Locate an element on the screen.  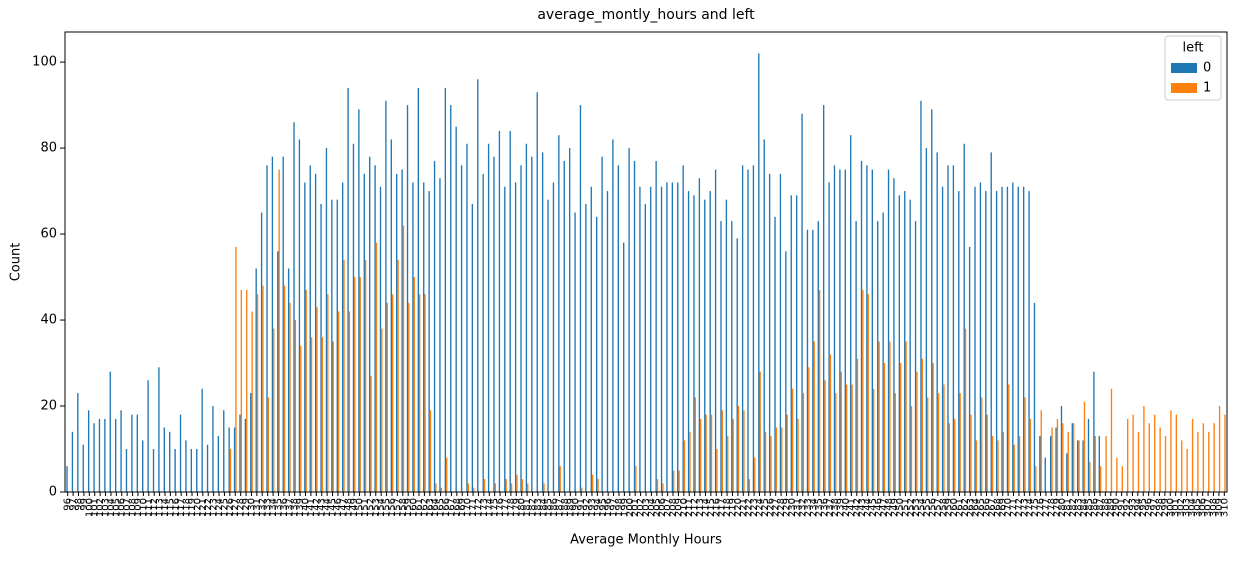
x-tick-label: 173 is located at coordinates (484, 507).